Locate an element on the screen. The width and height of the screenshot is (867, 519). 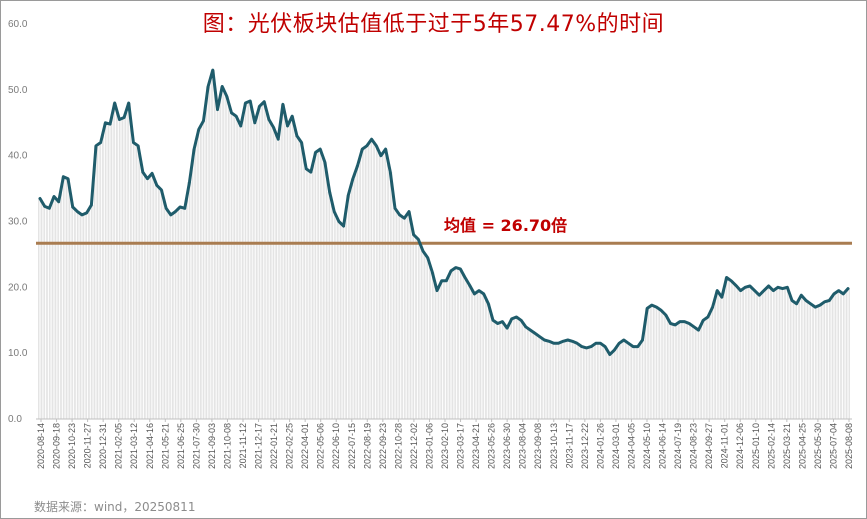
x-tick-label: 2021-10-08 is located at coordinates (227, 446).